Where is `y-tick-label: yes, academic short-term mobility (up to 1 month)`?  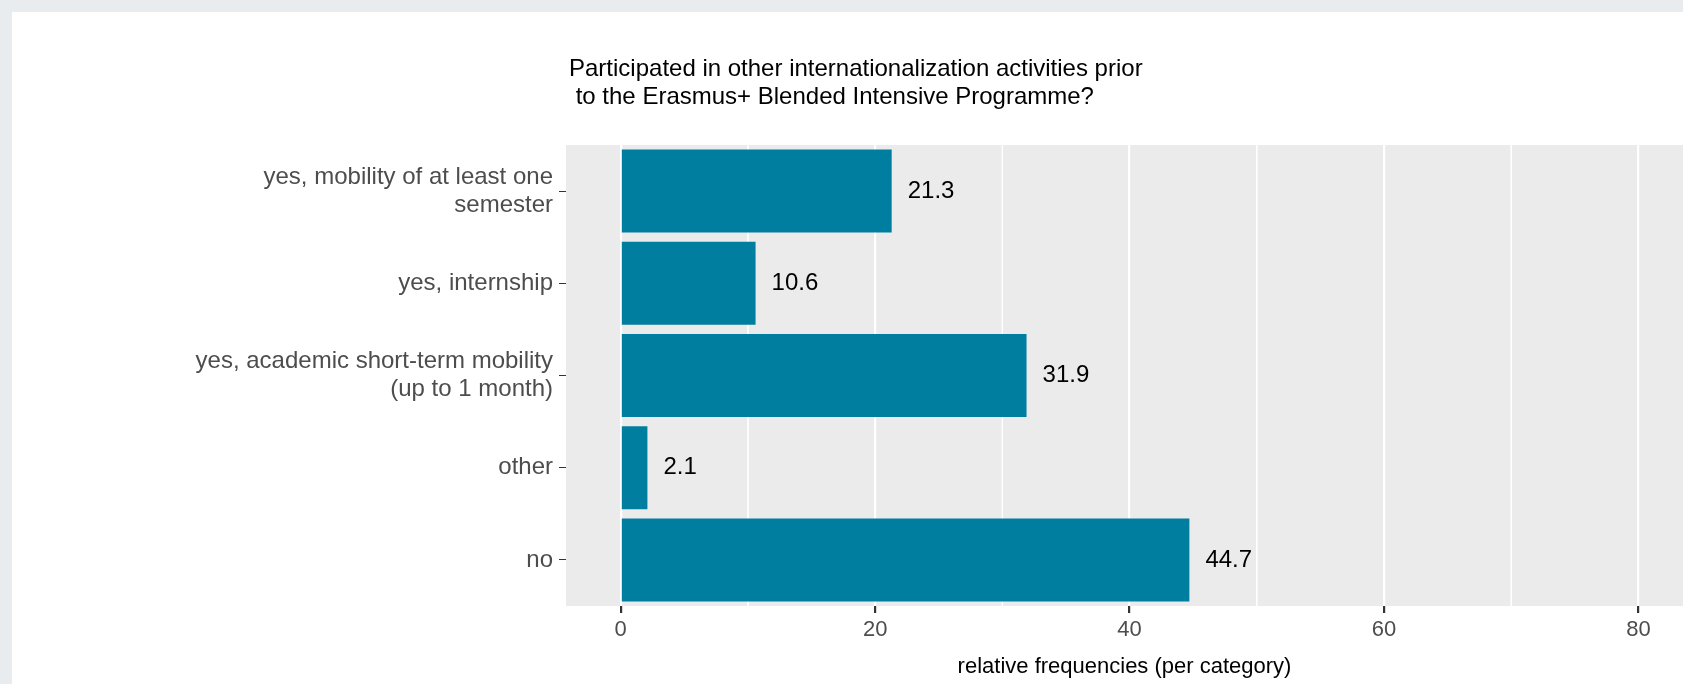
y-tick-label: yes, academic short-term mobility (up to 1 month) is located at coordinates (374, 373).